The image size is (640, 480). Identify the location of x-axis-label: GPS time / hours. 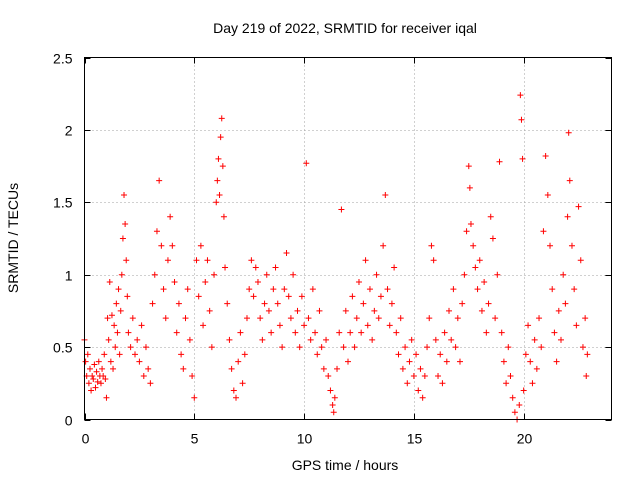
(345, 465).